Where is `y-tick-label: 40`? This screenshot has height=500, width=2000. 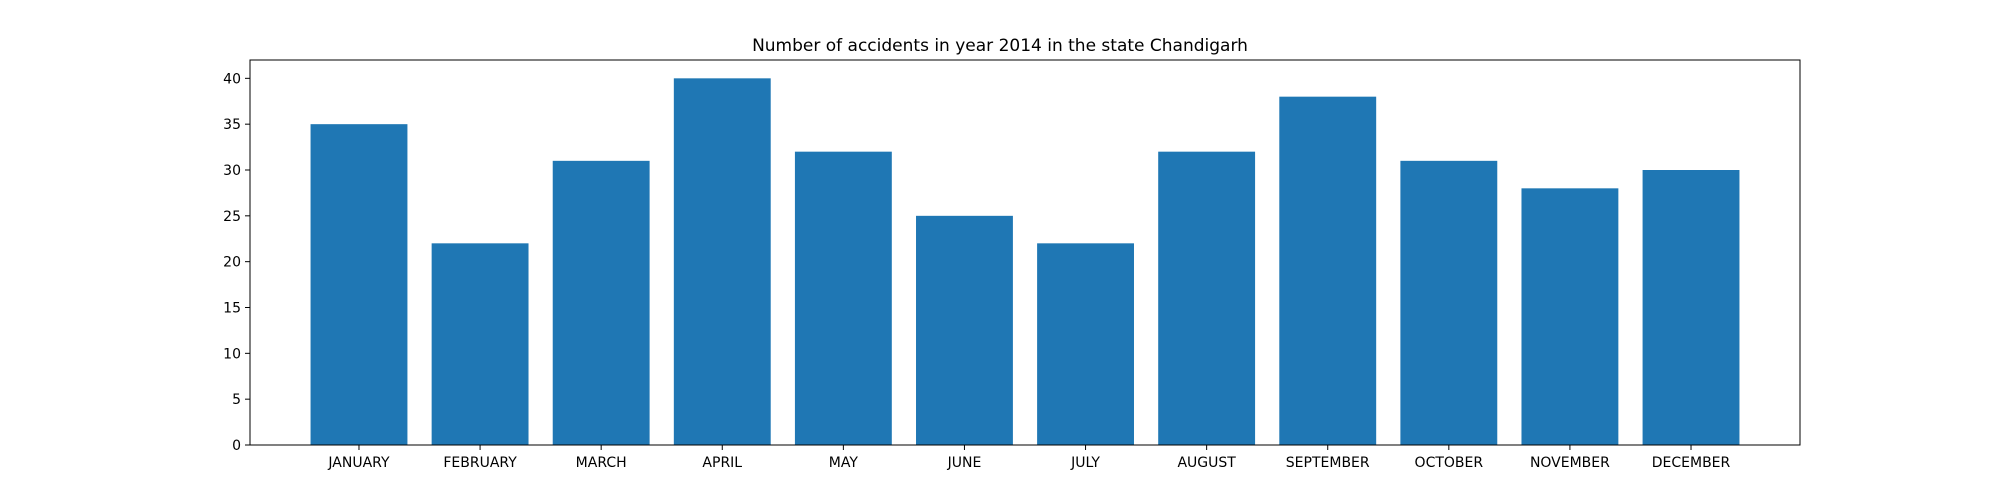 y-tick-label: 40 is located at coordinates (232, 79).